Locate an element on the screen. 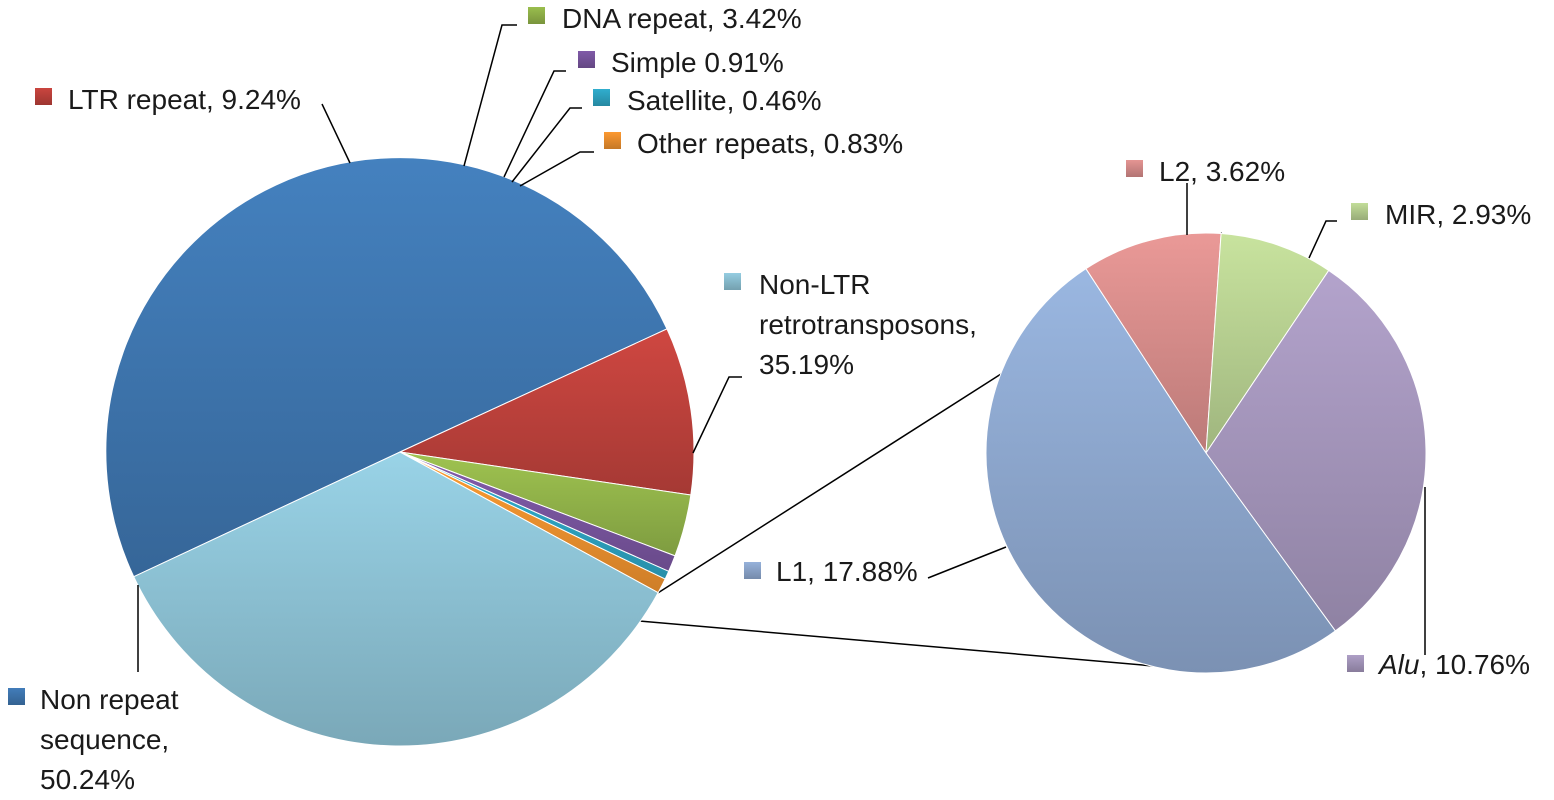 This screenshot has height=800, width=1554. leader-line-satellite is located at coordinates (546, 145).